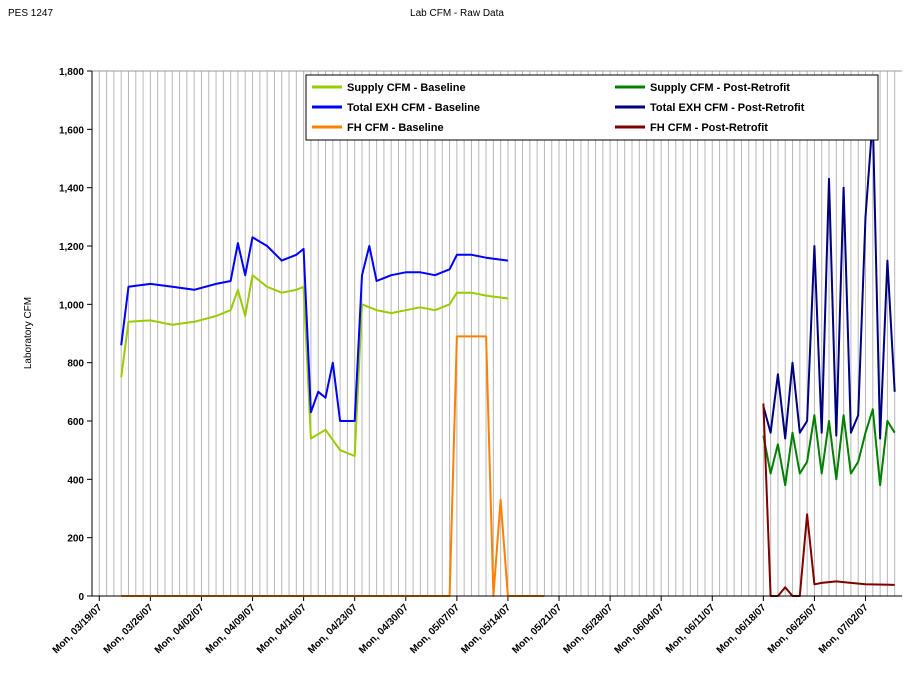 The width and height of the screenshot is (903, 683). What do you see at coordinates (75, 539) in the screenshot?
I see `y-tick-label: 200` at bounding box center [75, 539].